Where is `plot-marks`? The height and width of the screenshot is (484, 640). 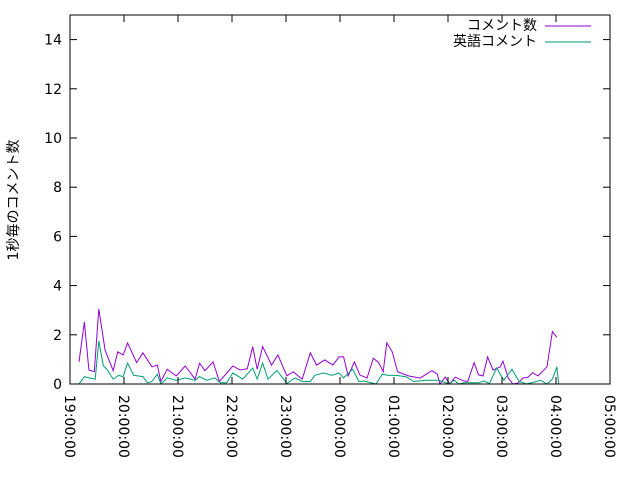 plot-marks is located at coordinates (319, 347).